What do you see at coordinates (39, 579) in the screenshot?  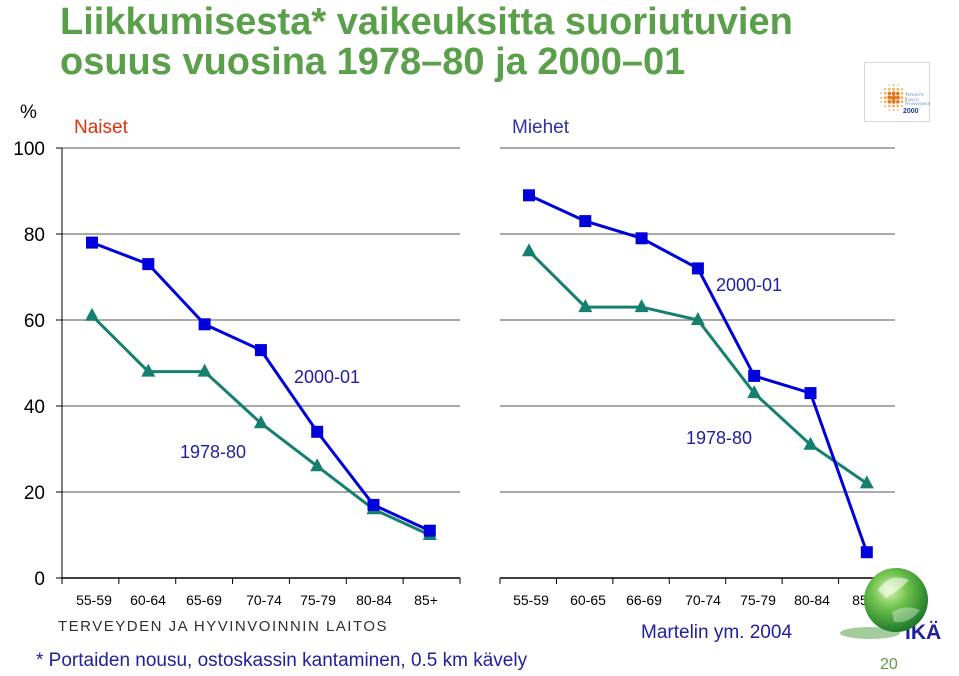 I see `y-tick-label: 0` at bounding box center [39, 579].